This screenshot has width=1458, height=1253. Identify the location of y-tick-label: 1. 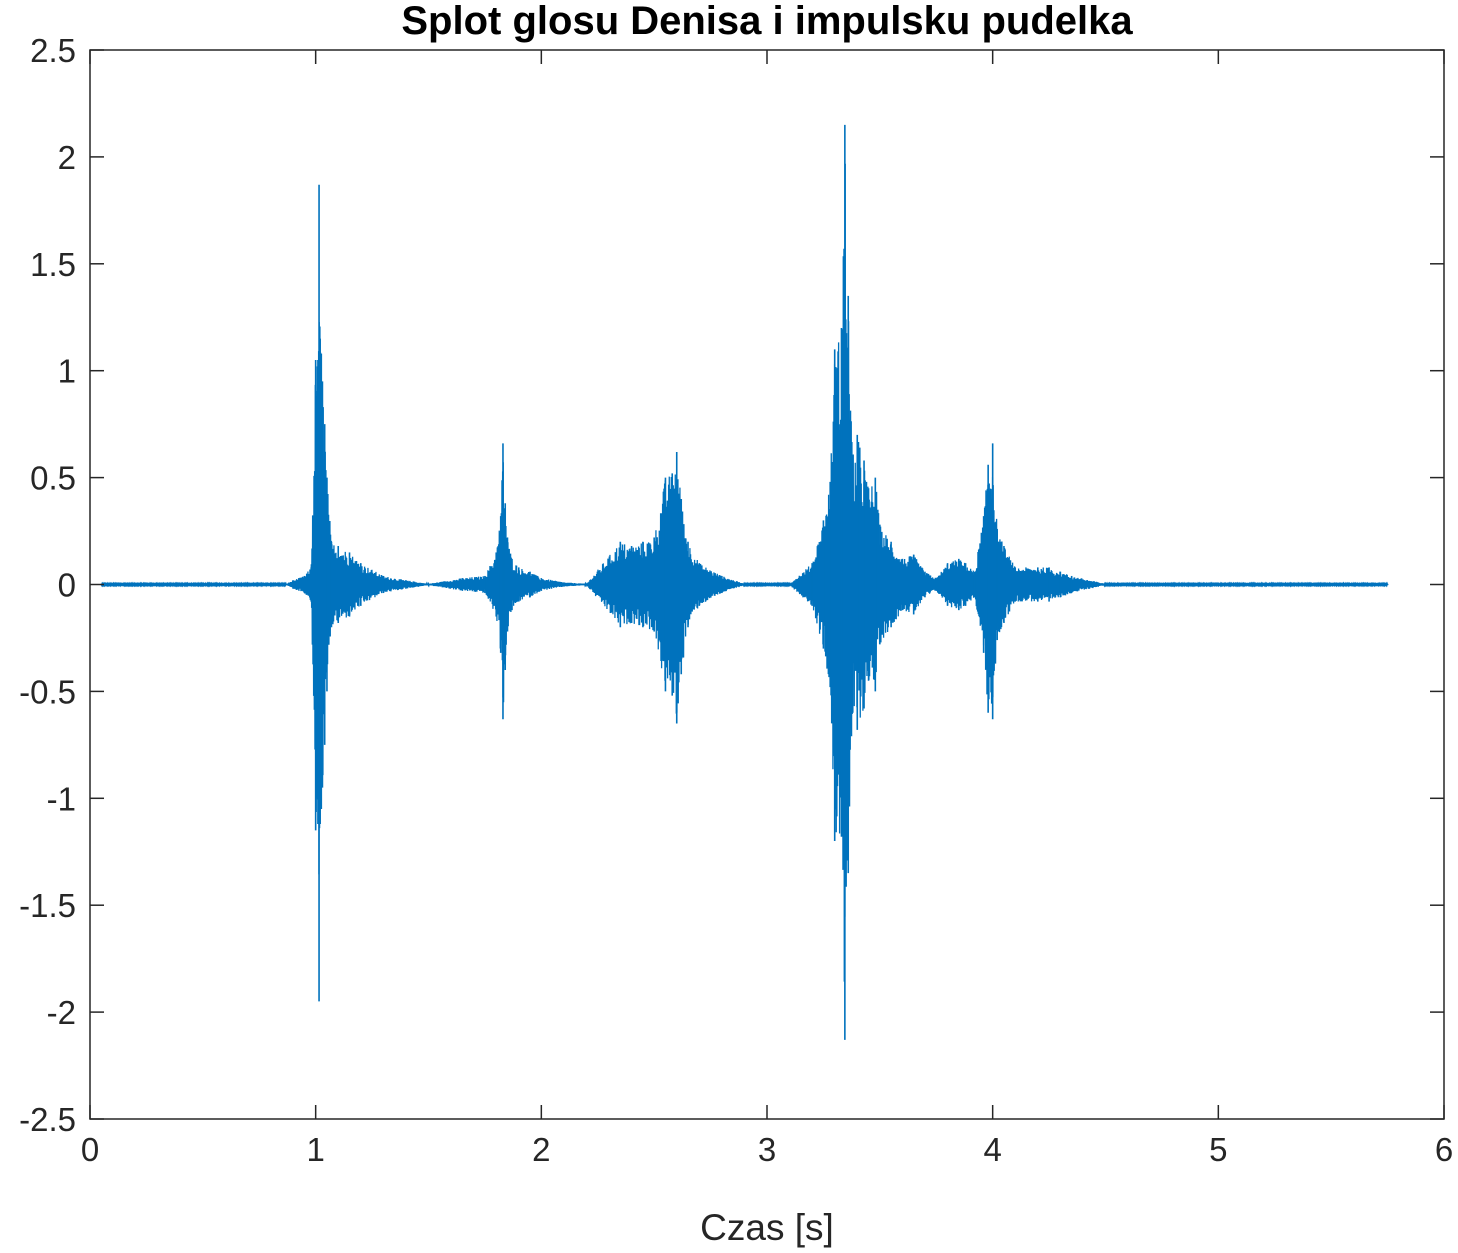
(67, 371).